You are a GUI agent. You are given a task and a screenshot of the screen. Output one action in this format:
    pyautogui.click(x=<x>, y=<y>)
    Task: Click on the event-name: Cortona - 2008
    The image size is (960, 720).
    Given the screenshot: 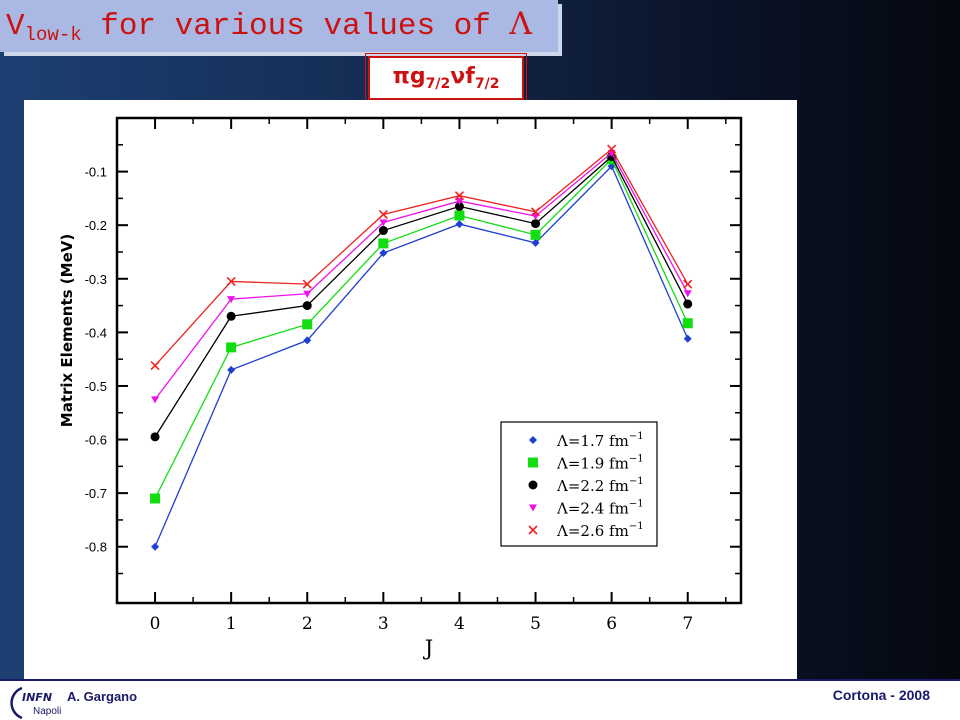 What is the action you would take?
    pyautogui.click(x=881, y=695)
    